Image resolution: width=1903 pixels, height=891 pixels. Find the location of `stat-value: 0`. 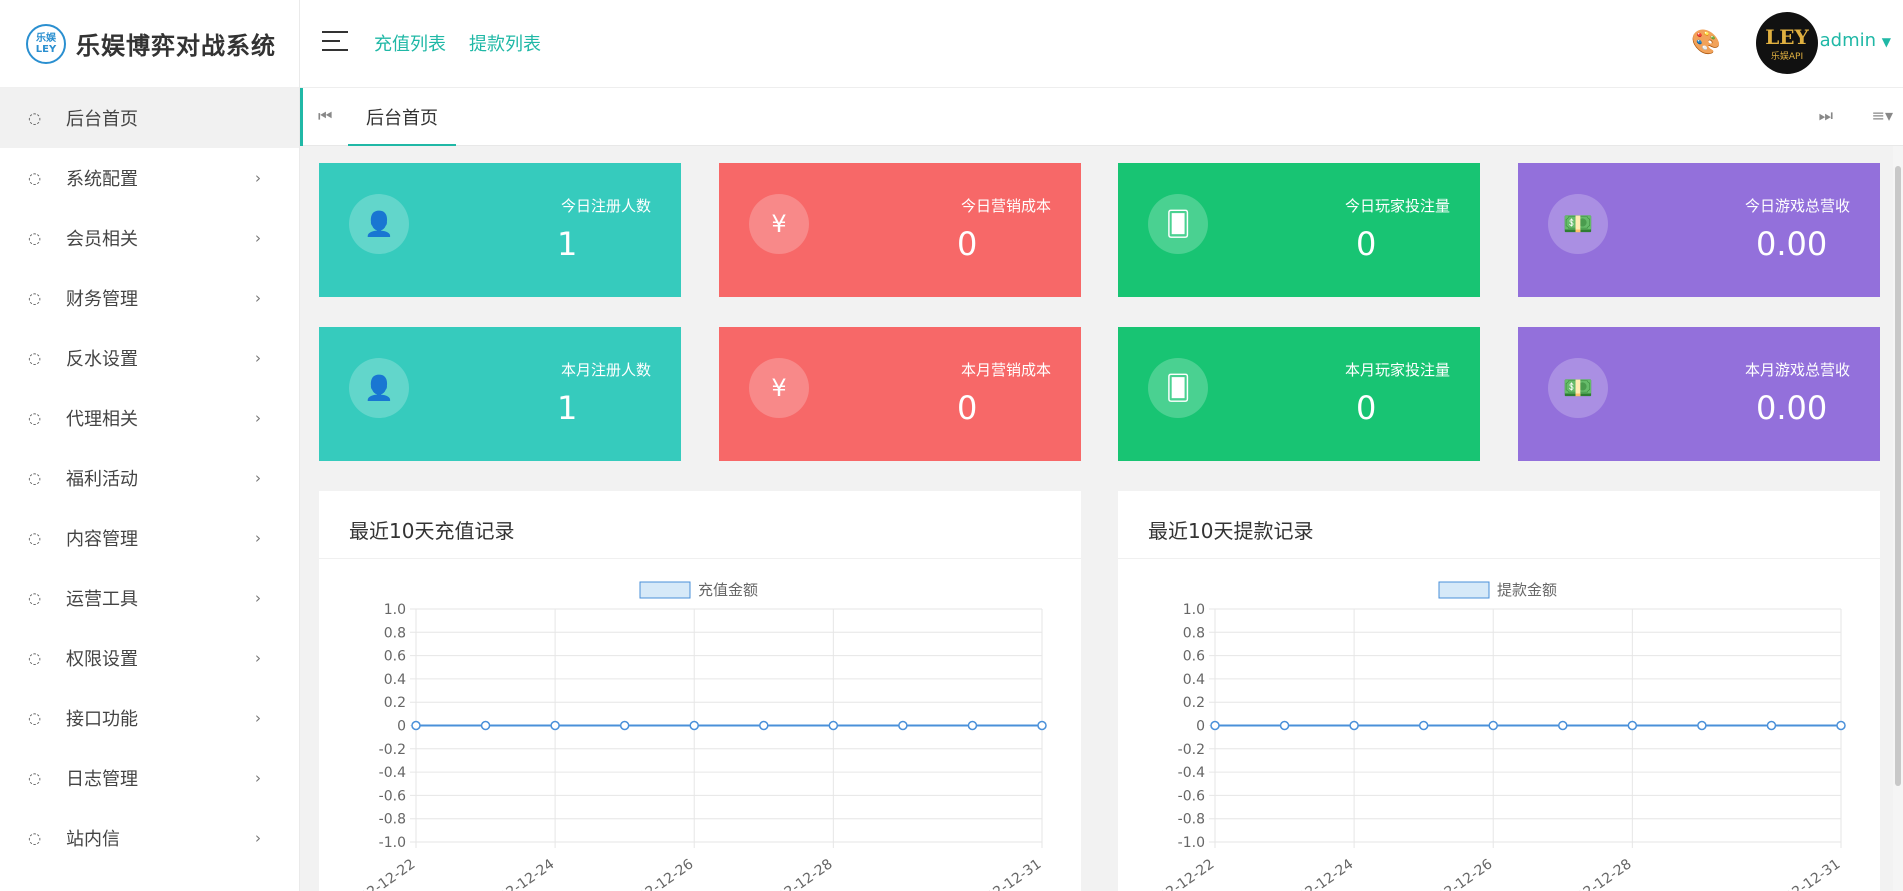

stat-value: 0 is located at coordinates (967, 408).